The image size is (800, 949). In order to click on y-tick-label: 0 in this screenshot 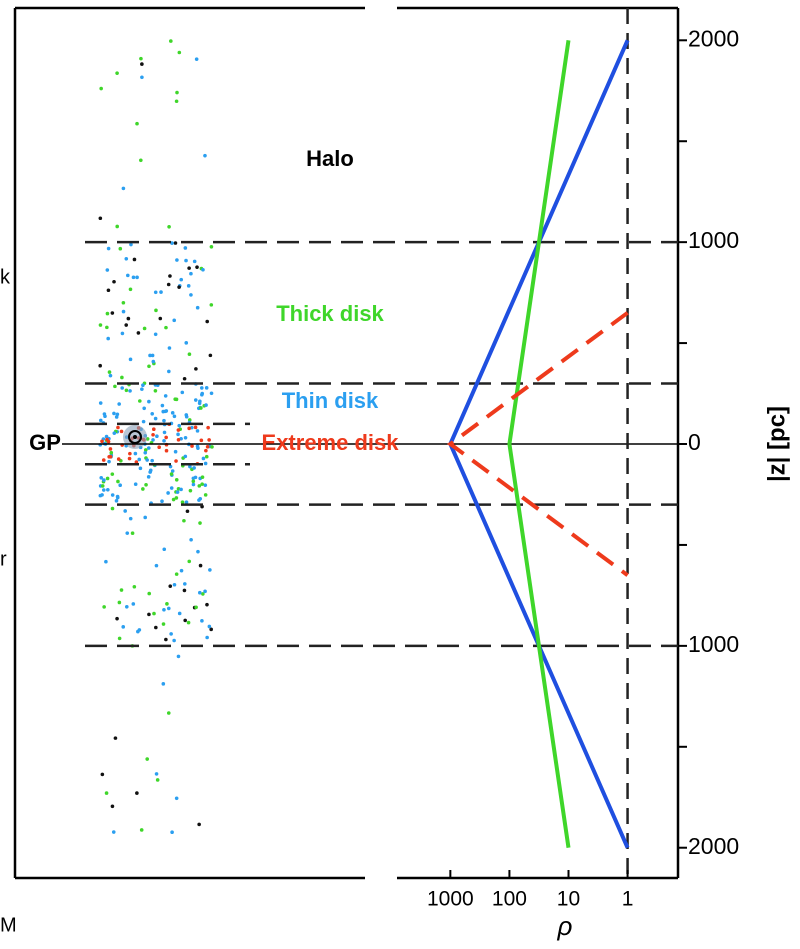, I will do `click(694, 442)`.